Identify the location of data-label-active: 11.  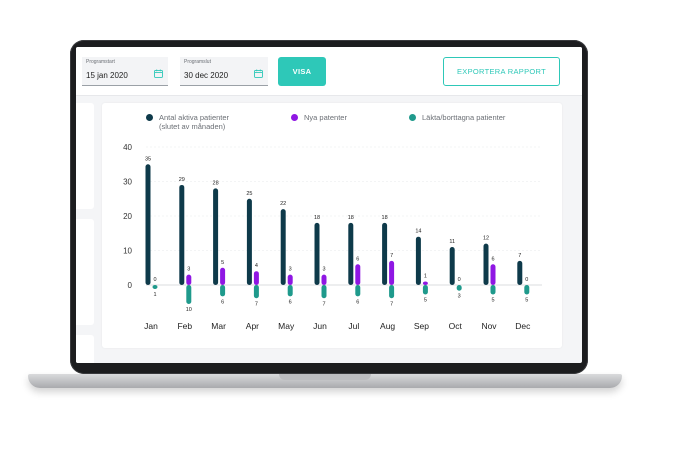
(452, 242).